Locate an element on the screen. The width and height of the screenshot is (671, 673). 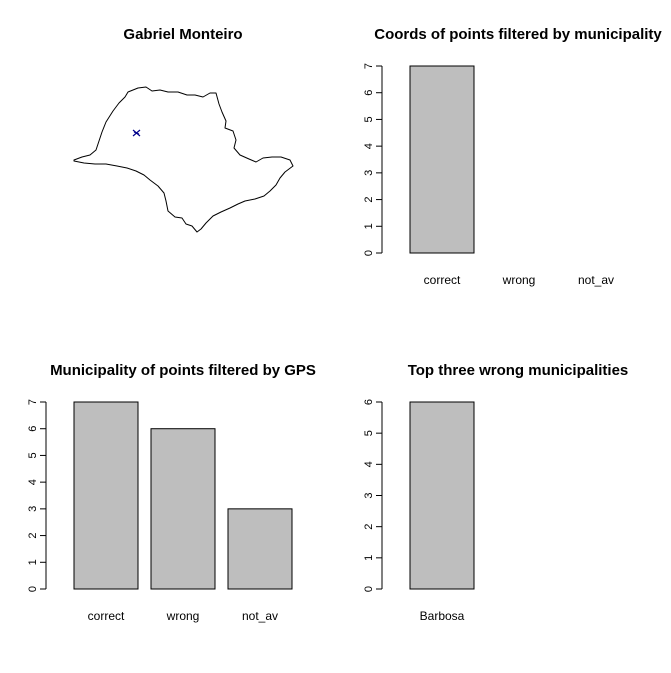
gps-point-marker is located at coordinates (136, 133).